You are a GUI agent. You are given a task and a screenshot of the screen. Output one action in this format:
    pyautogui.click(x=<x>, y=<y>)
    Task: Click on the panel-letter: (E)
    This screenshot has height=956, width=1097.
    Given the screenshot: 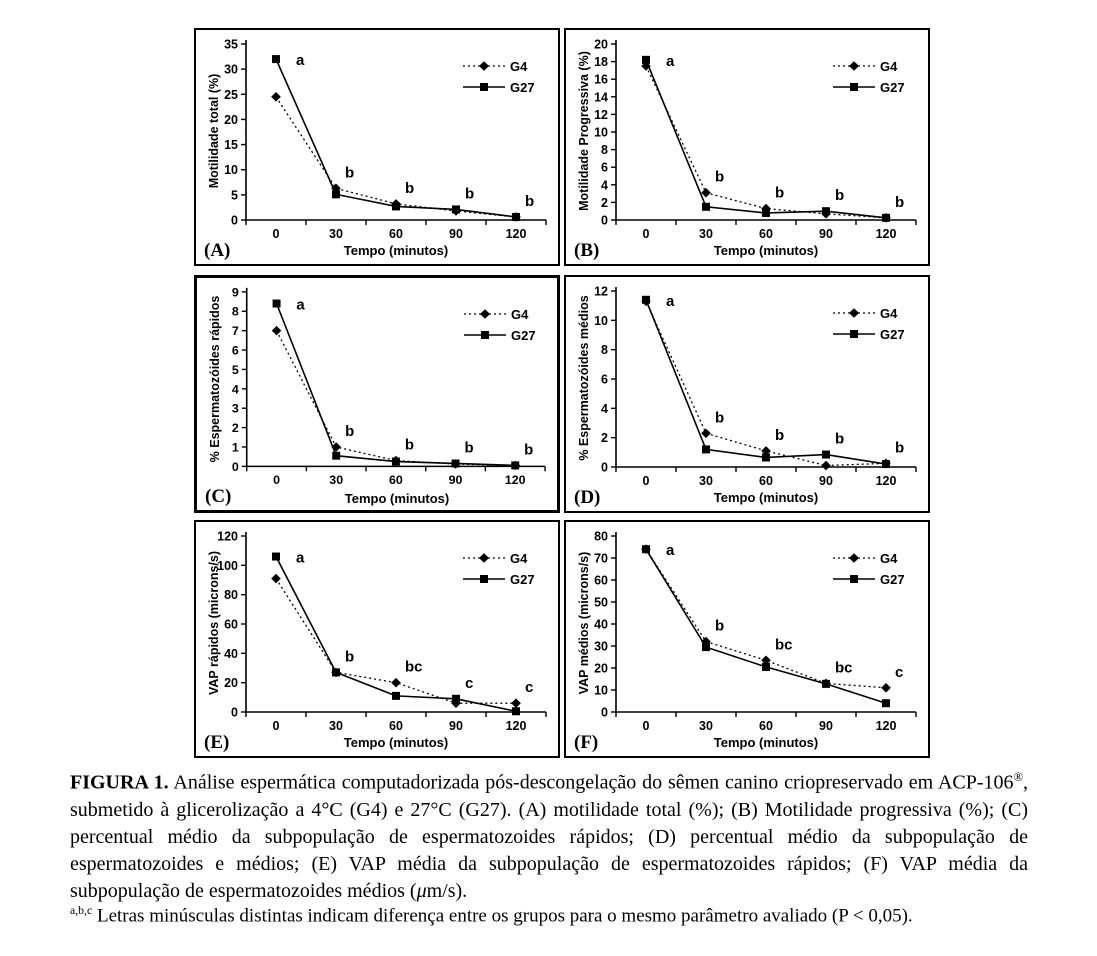 What is the action you would take?
    pyautogui.click(x=217, y=742)
    